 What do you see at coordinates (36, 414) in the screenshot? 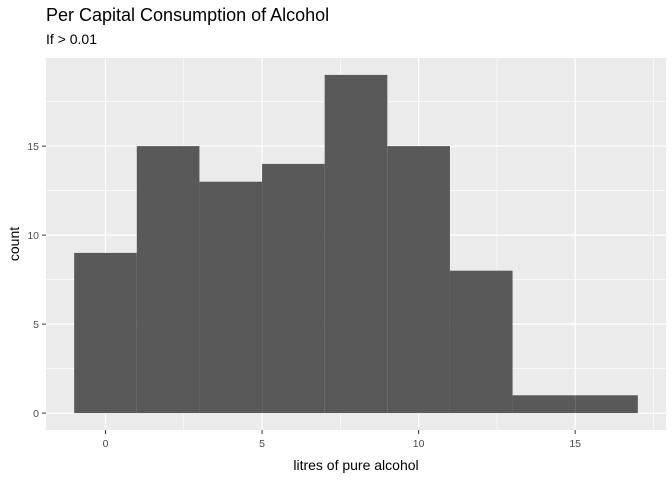
I see `y-tick-label: 0` at bounding box center [36, 414].